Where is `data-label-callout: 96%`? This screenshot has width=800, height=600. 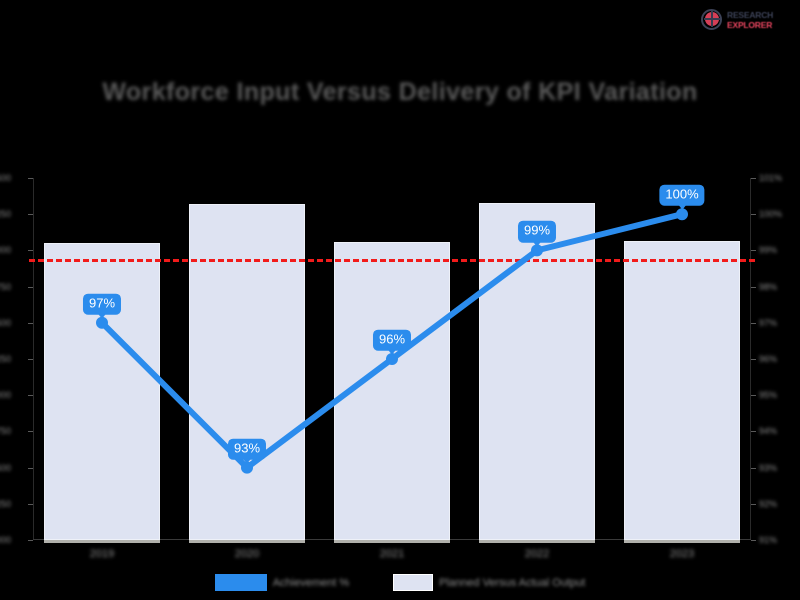 data-label-callout: 96% is located at coordinates (392, 342).